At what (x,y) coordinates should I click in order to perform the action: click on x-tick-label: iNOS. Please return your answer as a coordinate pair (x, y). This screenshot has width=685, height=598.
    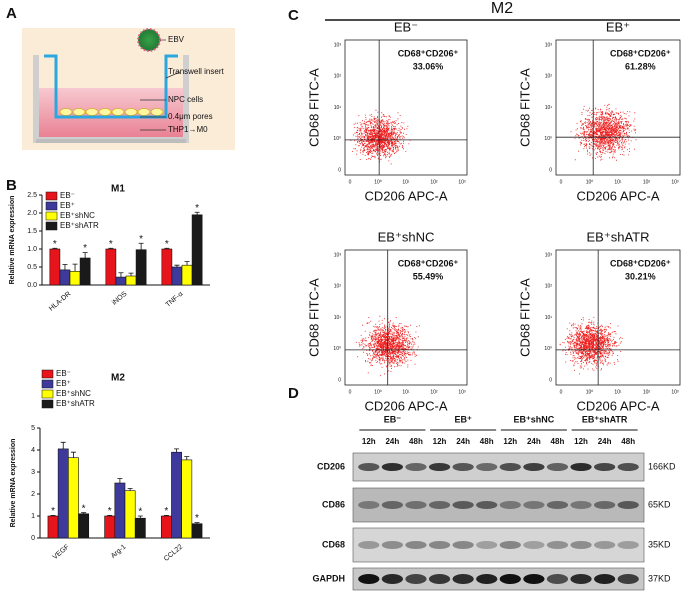
    Looking at the image, I should click on (120, 298).